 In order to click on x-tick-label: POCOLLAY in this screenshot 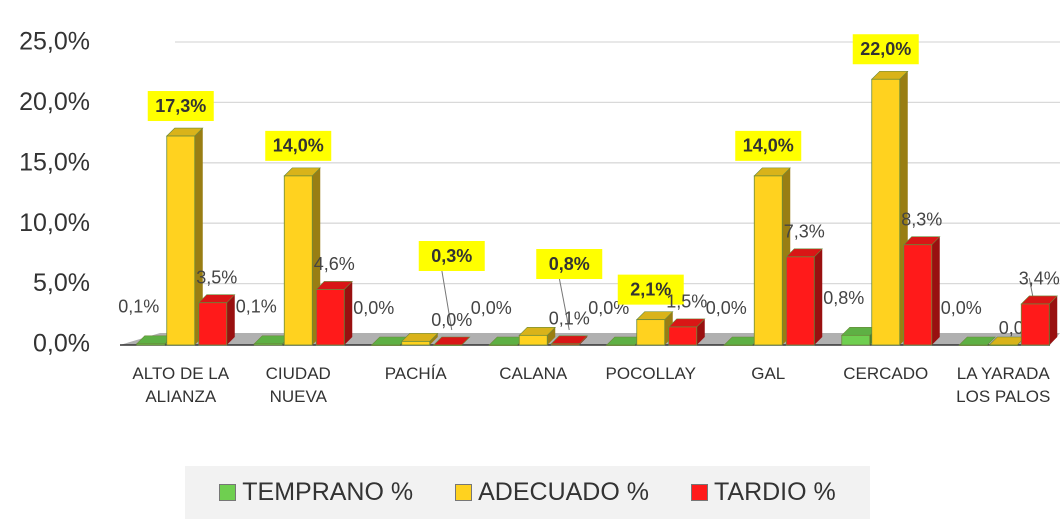, I will do `click(650, 373)`.